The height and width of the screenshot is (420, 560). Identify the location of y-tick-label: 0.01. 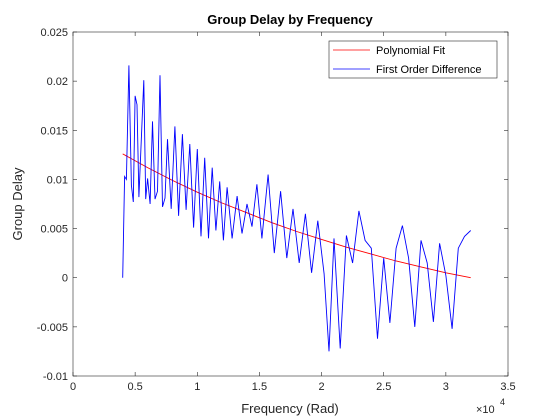
(57, 180).